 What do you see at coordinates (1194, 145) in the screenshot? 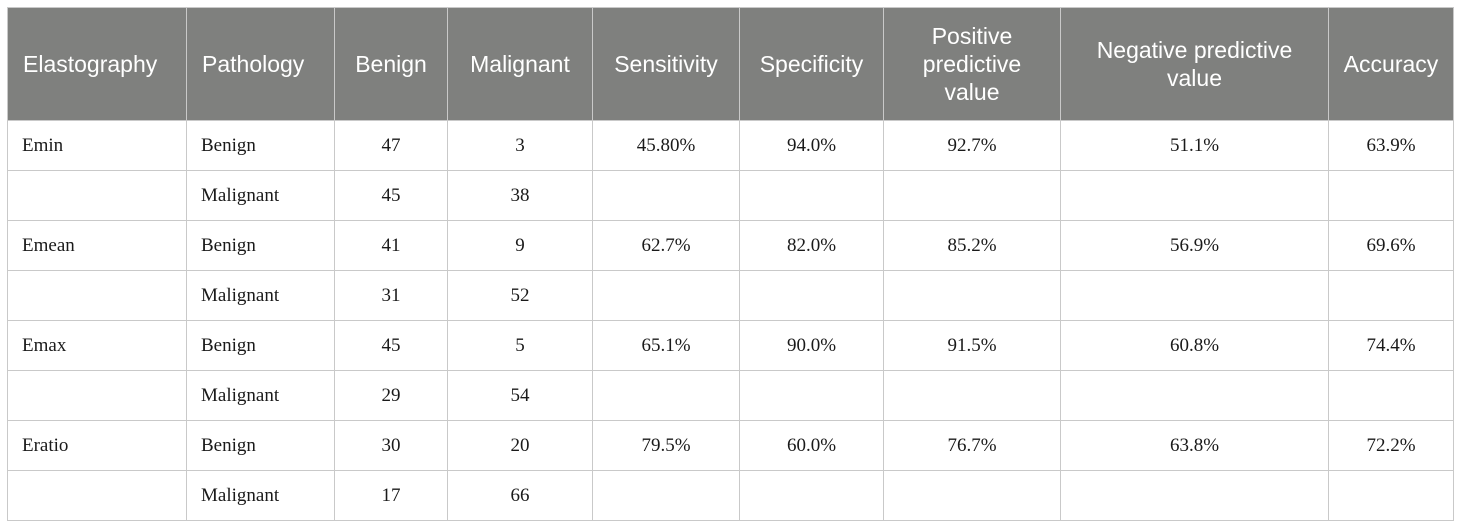
I see `cell-npv: 51.1%` at bounding box center [1194, 145].